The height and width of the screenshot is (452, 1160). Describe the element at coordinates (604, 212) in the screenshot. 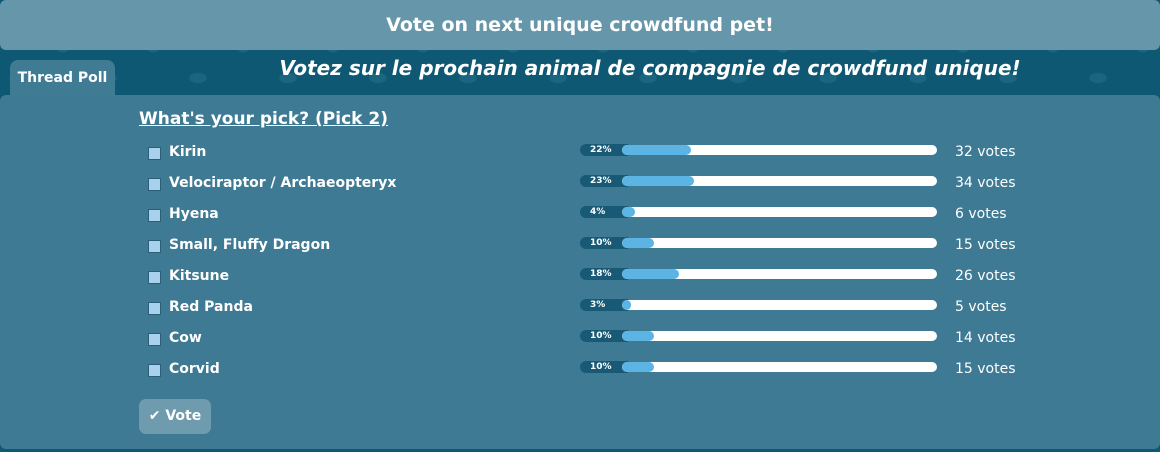

I see `percent-label: 4%` at that location.